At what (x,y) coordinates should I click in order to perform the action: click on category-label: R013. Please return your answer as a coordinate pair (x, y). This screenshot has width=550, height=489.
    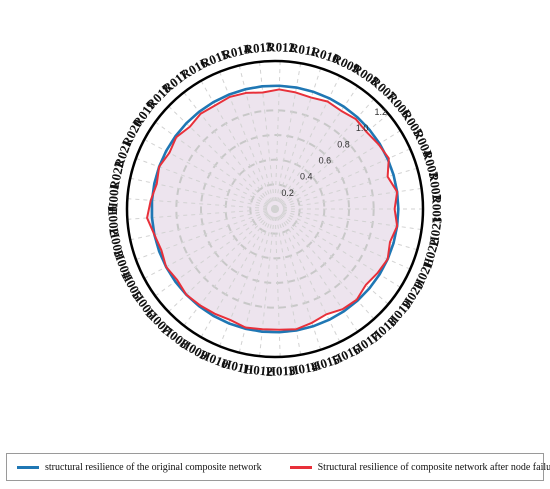
    Looking at the image, I should click on (258, 48).